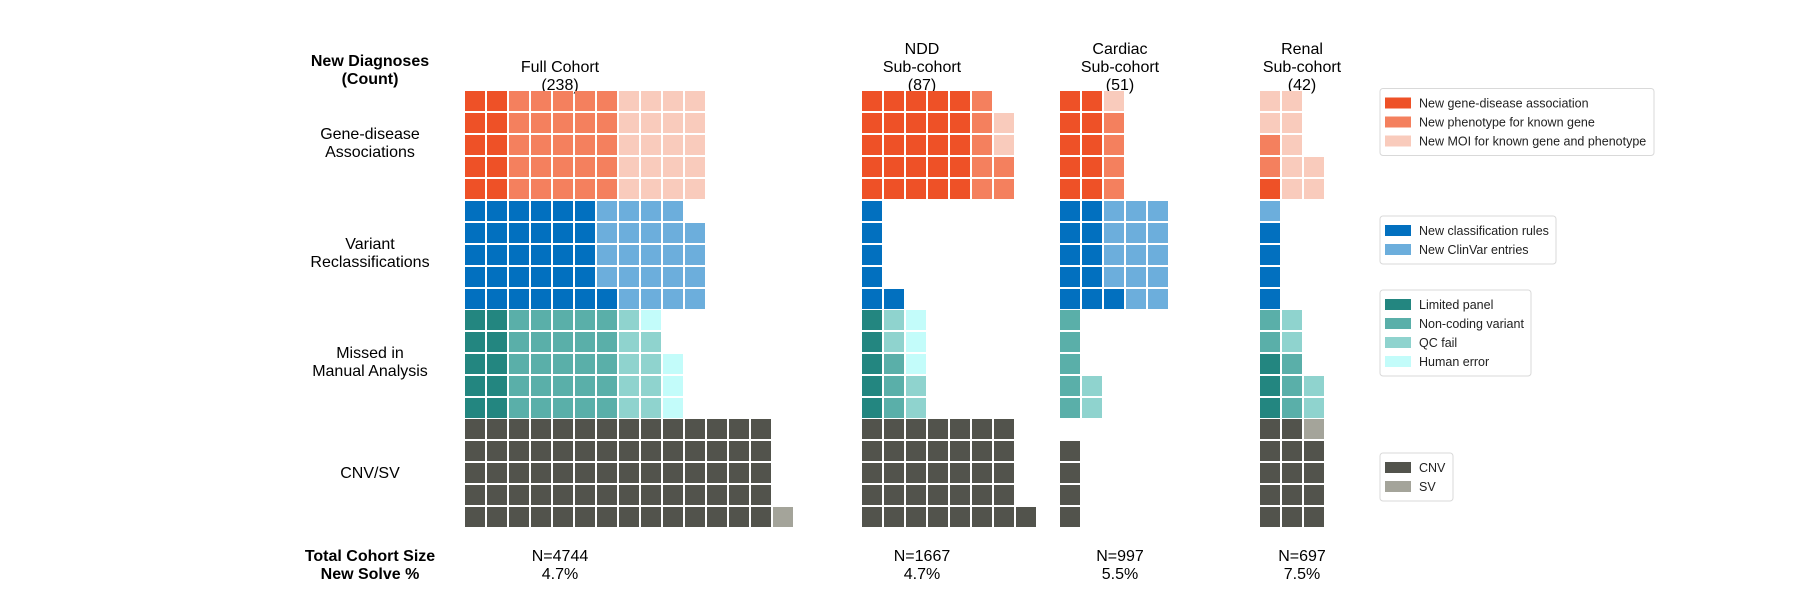 The width and height of the screenshot is (1800, 605). I want to click on legend-entry-missed-1: Limited panel, so click(1456, 305).